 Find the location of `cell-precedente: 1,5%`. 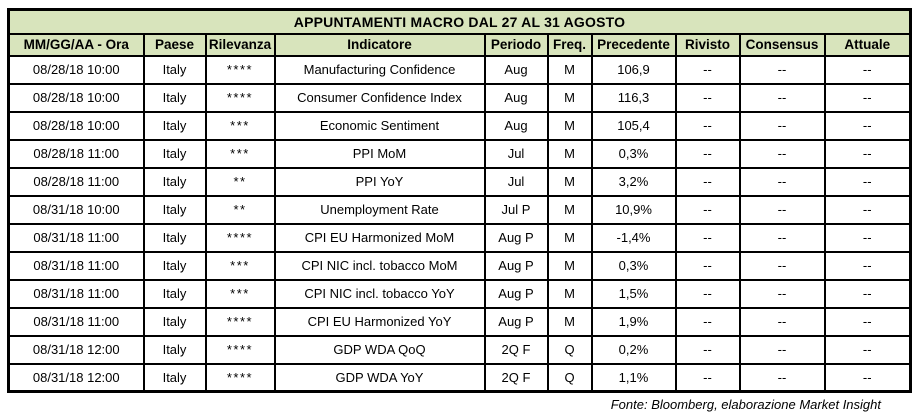

cell-precedente: 1,5% is located at coordinates (633, 293).